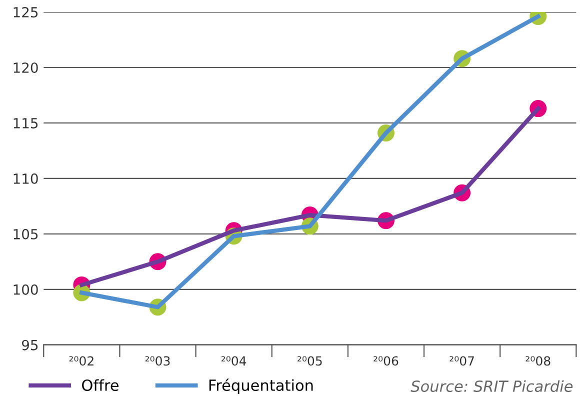  What do you see at coordinates (491, 386) in the screenshot?
I see `source-note: Source: SRIT Picardie` at bounding box center [491, 386].